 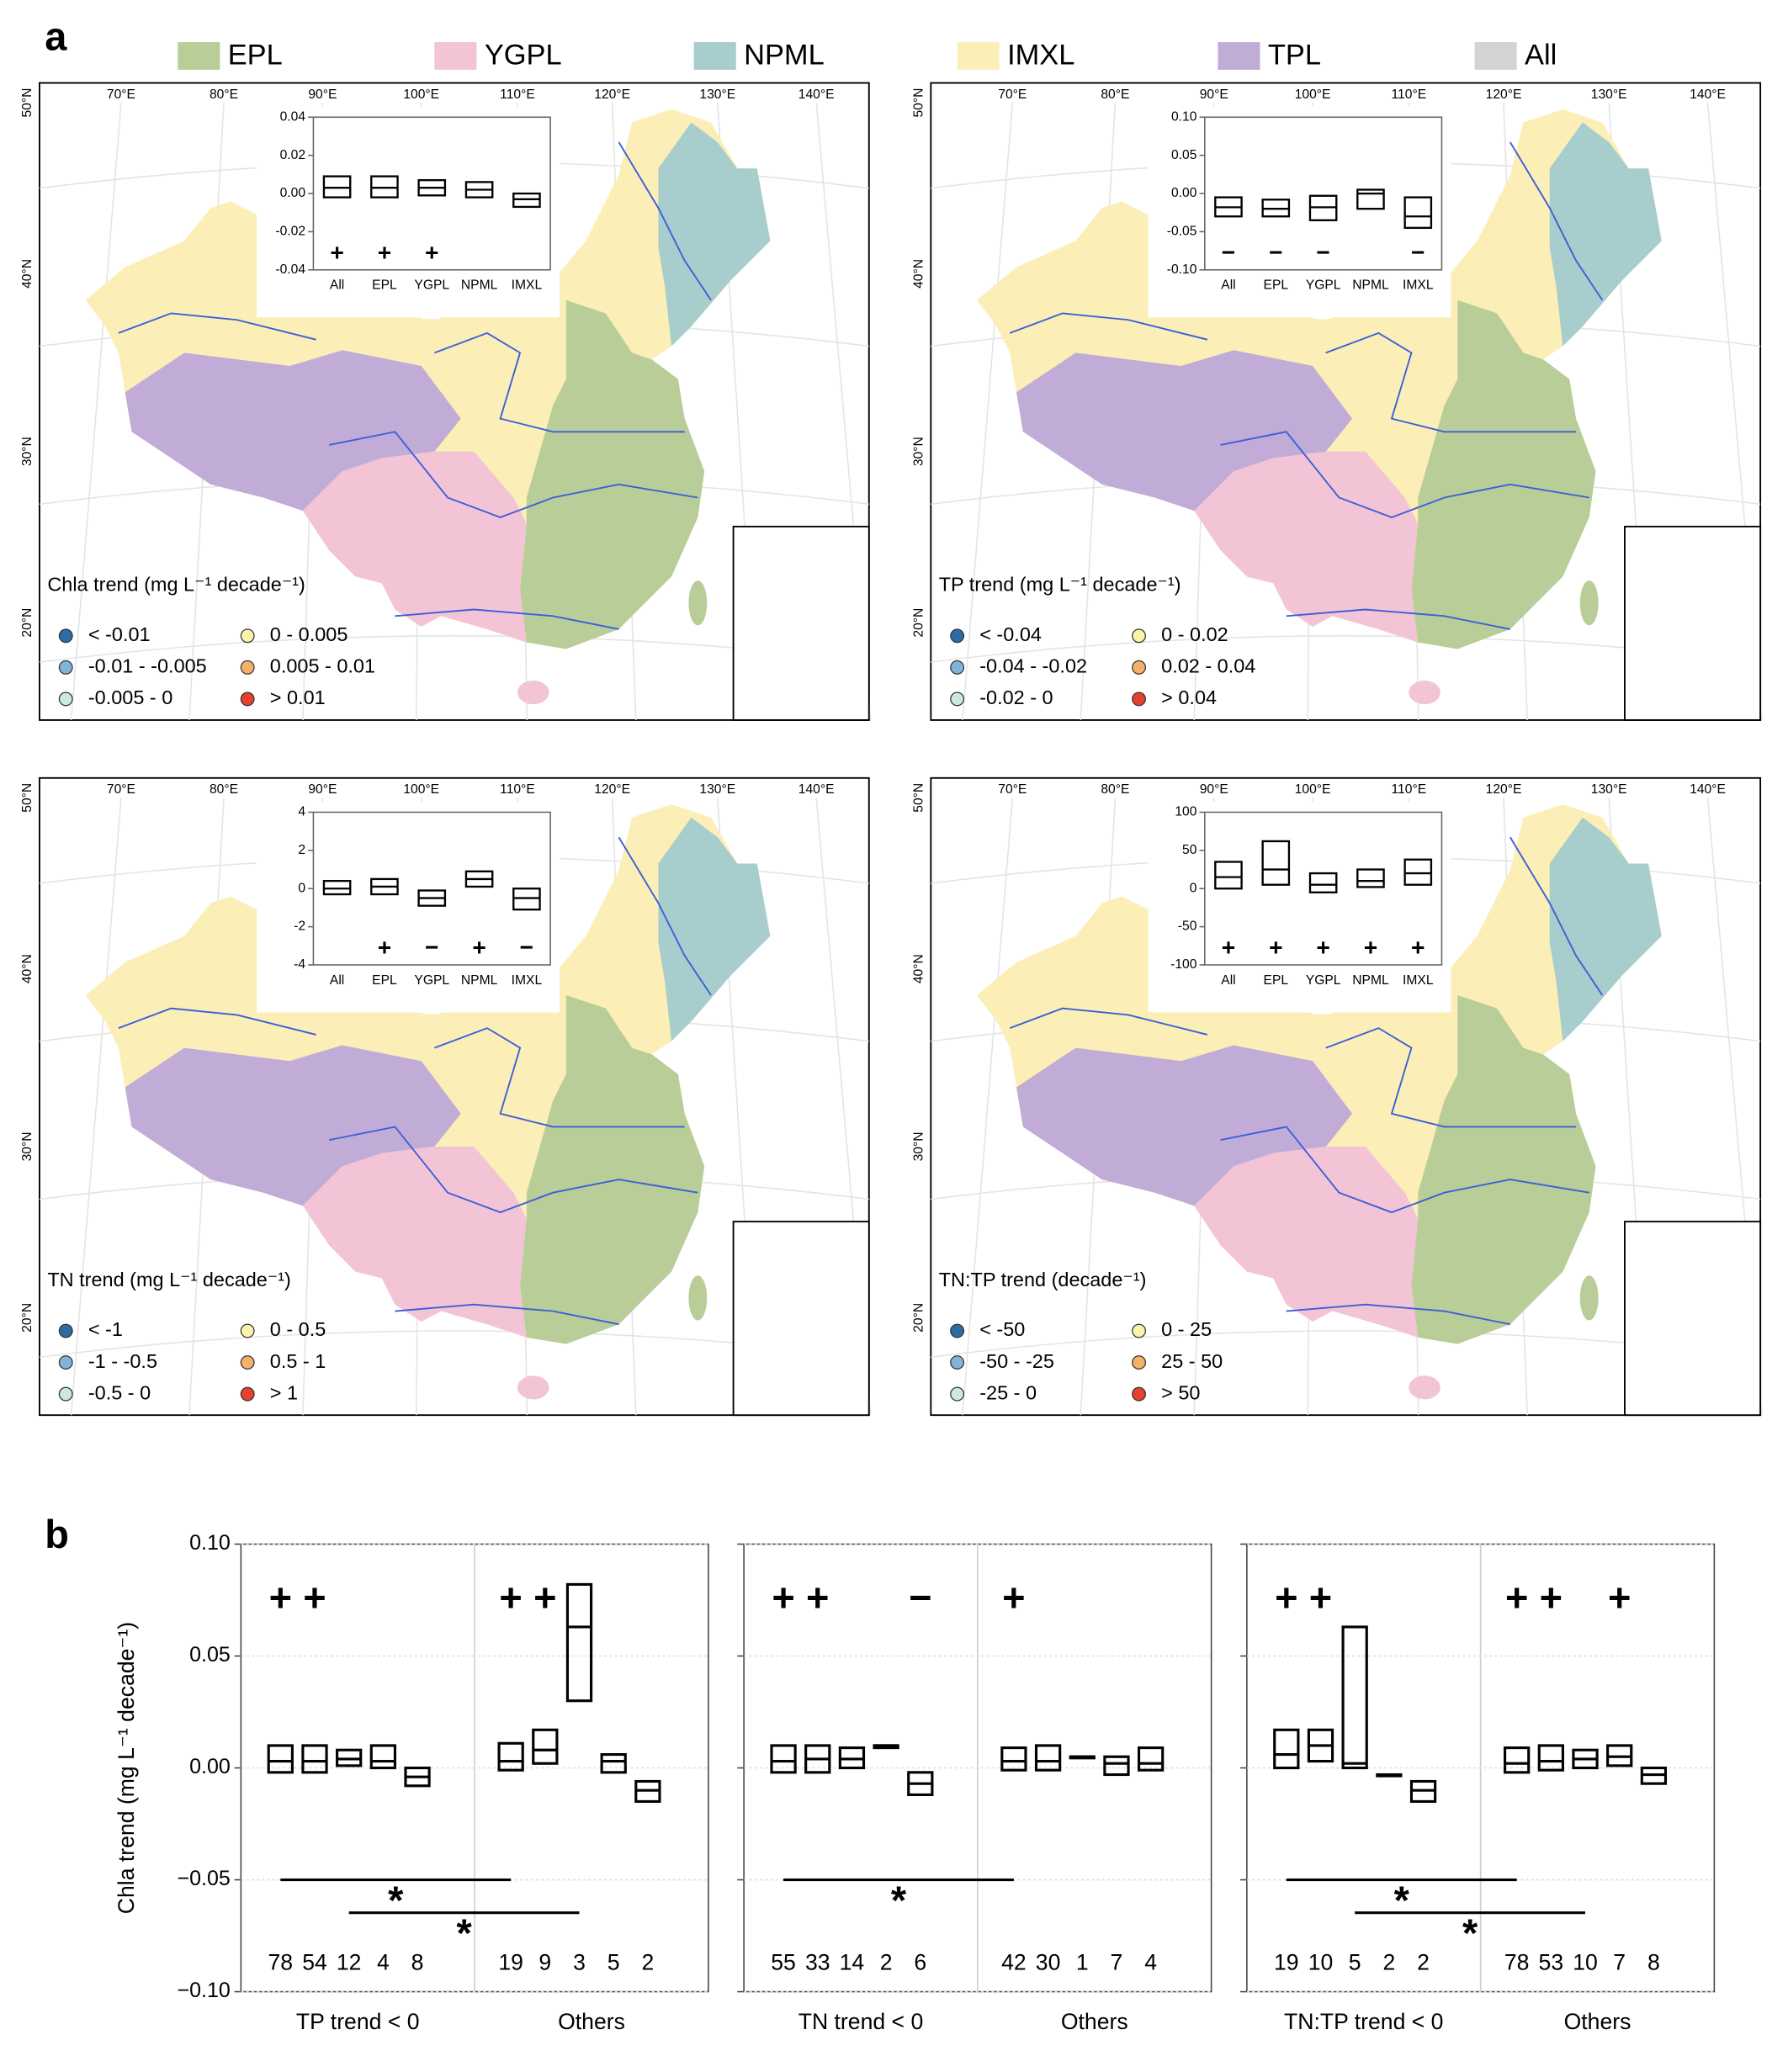 I want to click on count-label: 2, so click(x=886, y=1963).